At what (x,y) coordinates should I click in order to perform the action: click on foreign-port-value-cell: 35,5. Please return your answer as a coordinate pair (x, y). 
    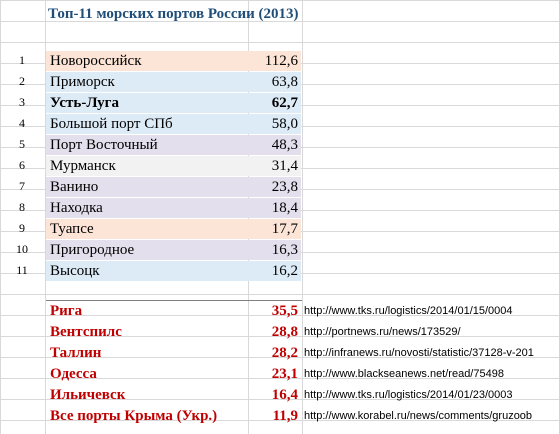
    Looking at the image, I should click on (284, 311).